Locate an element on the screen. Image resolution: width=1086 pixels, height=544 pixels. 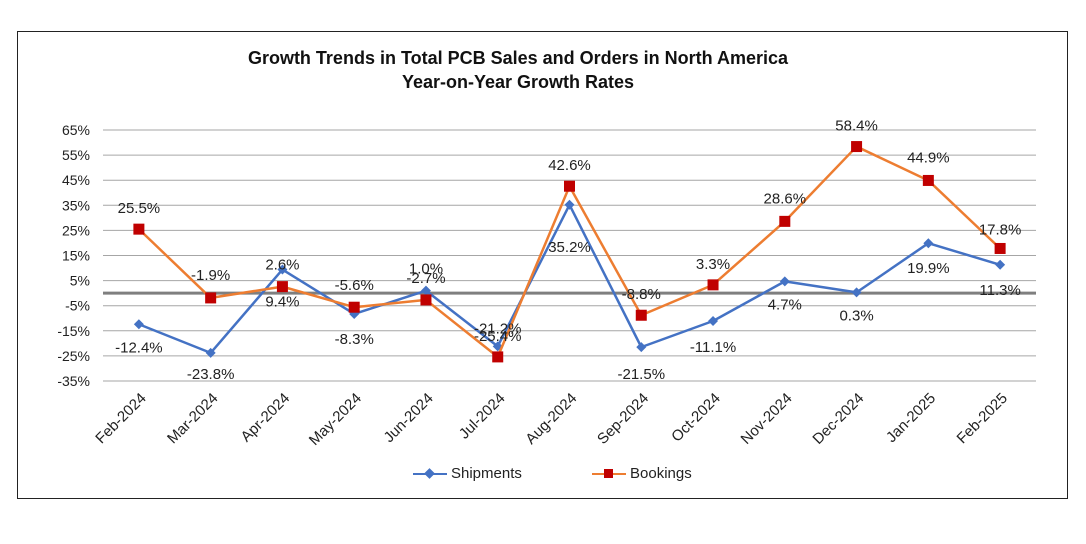
y-tick-label: 35% is located at coordinates (76, 205).